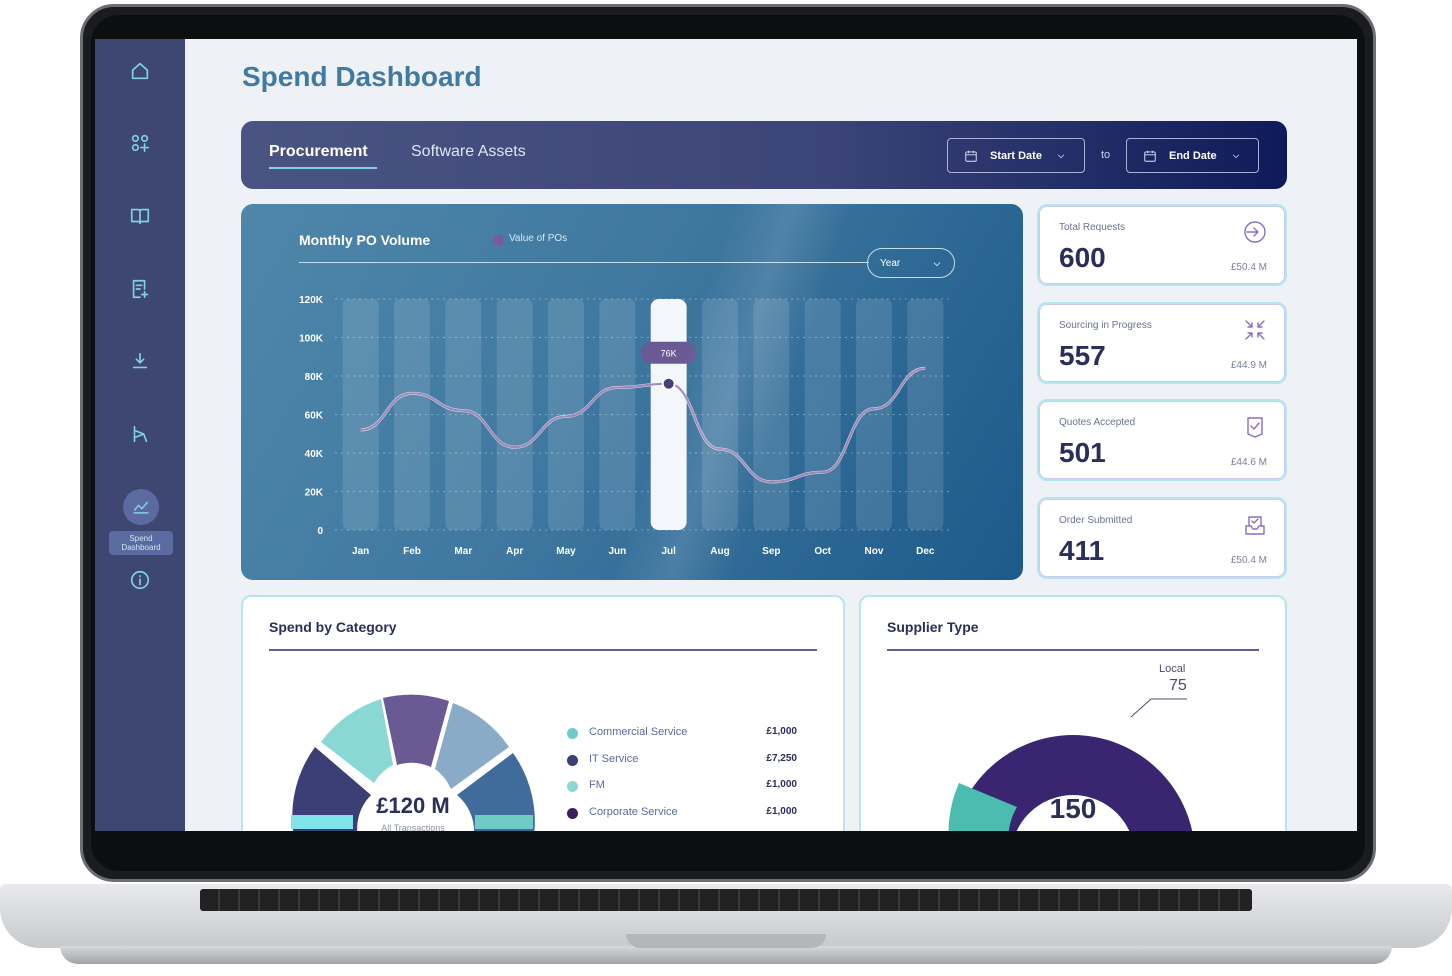 Image resolution: width=1452 pixels, height=976 pixels. Describe the element at coordinates (318, 151) in the screenshot. I see `tab-procurement: Procurement` at that location.